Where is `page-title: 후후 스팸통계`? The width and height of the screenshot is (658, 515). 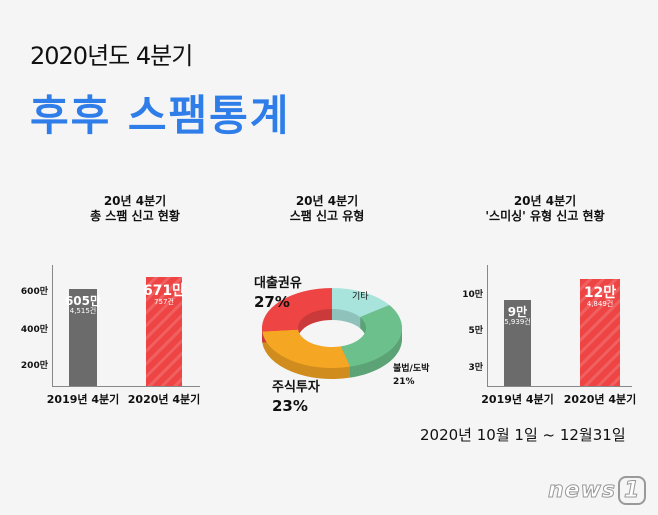
page-title: 후후 스팸통계 is located at coordinates (160, 115).